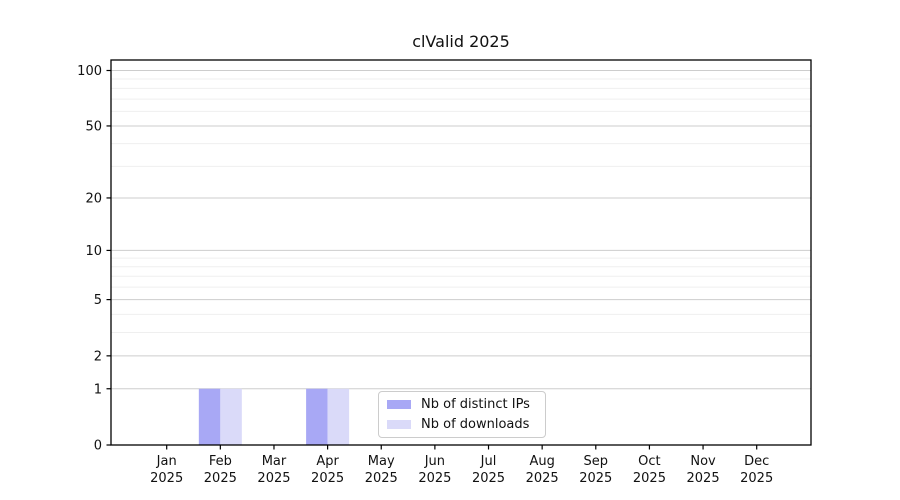  Describe the element at coordinates (327, 461) in the screenshot. I see `x-tick-label-month: Apr` at that location.